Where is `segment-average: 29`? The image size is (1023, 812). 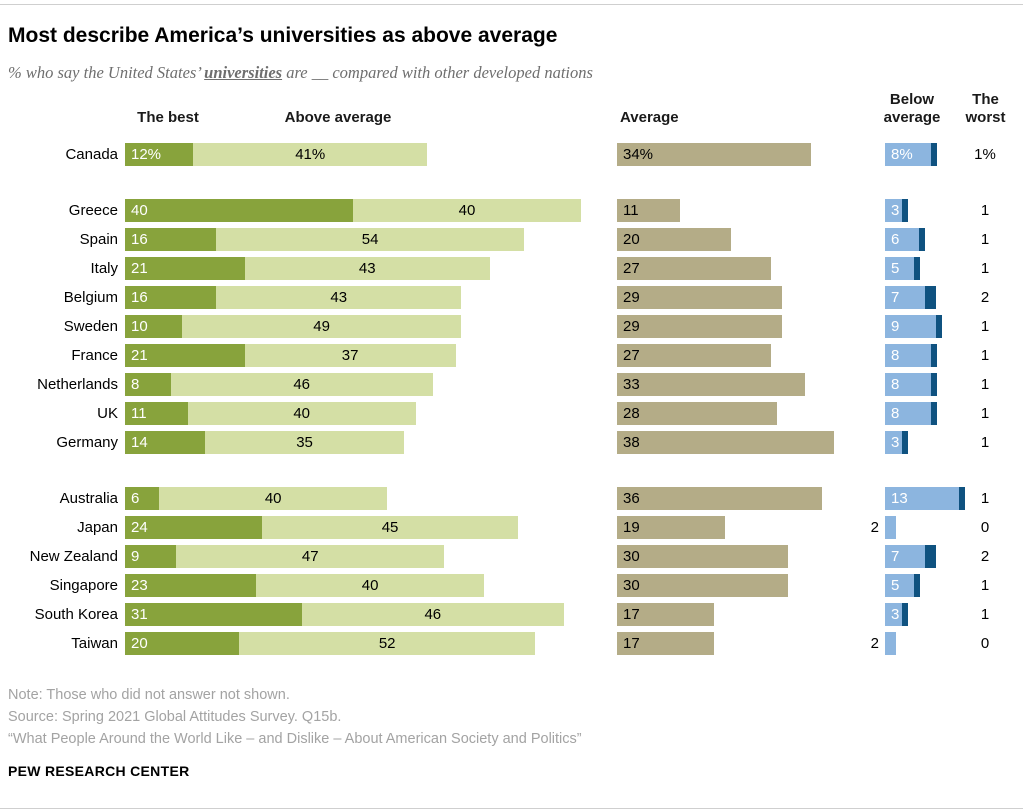 segment-average: 29 is located at coordinates (700, 326).